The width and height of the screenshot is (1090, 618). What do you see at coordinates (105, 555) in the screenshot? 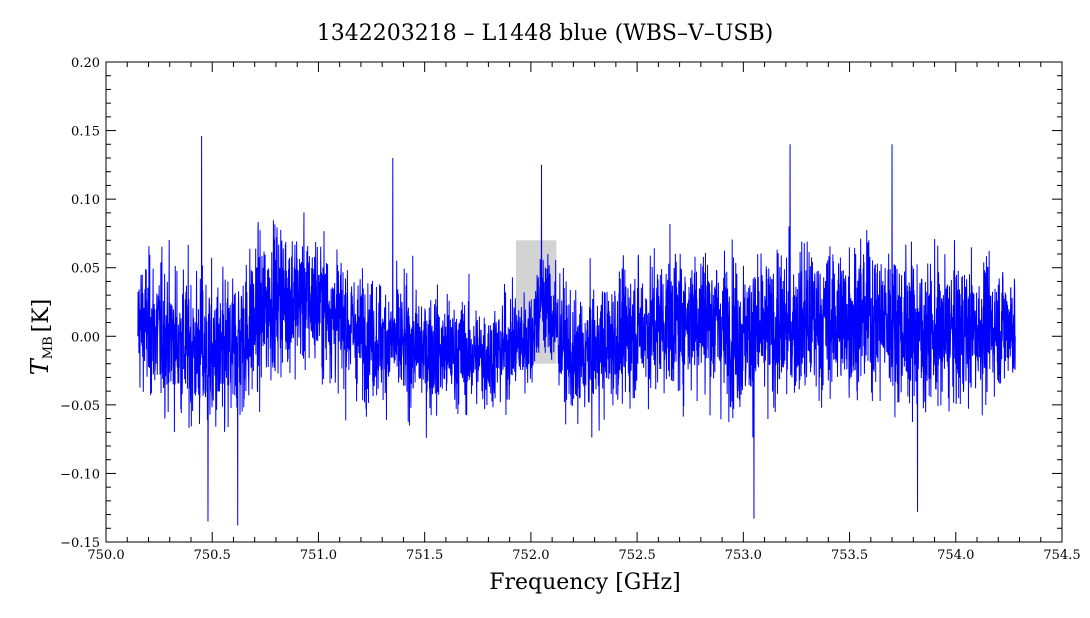
I see `x-tick-label: 750.0` at bounding box center [105, 555].